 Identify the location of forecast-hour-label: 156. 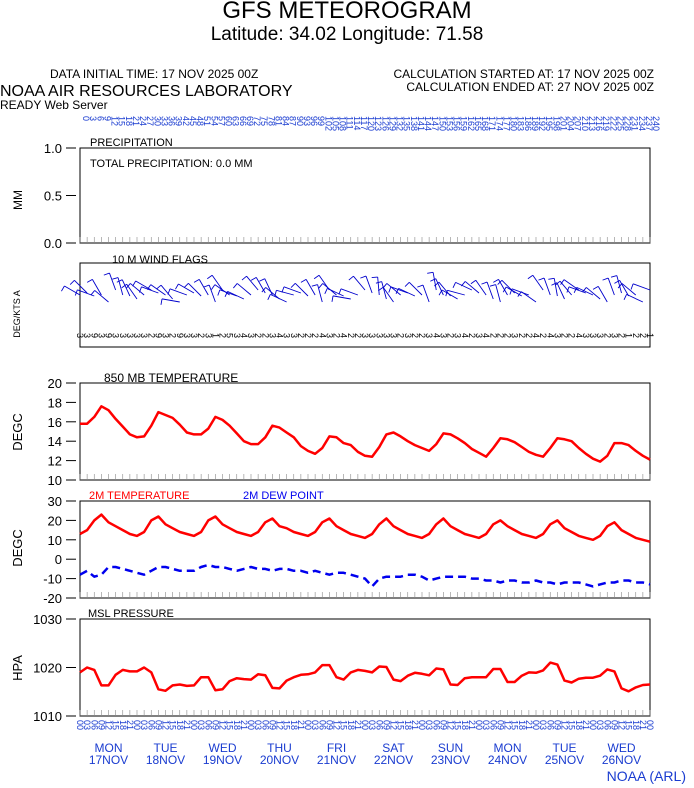
(457, 123).